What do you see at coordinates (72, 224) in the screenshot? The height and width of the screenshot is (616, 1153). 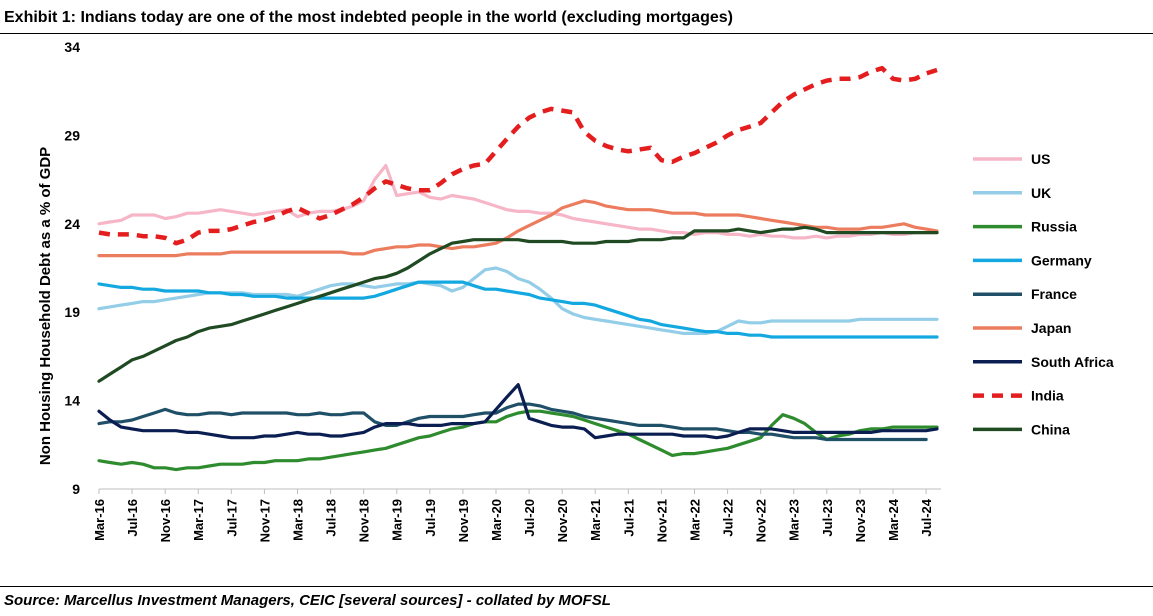 I see `y-tick-label: 24` at bounding box center [72, 224].